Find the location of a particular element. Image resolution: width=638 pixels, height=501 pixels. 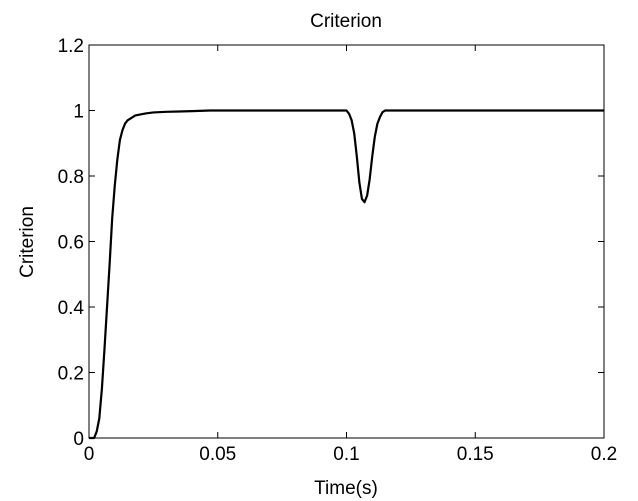

y-tick-label: 1 is located at coordinates (78, 112).